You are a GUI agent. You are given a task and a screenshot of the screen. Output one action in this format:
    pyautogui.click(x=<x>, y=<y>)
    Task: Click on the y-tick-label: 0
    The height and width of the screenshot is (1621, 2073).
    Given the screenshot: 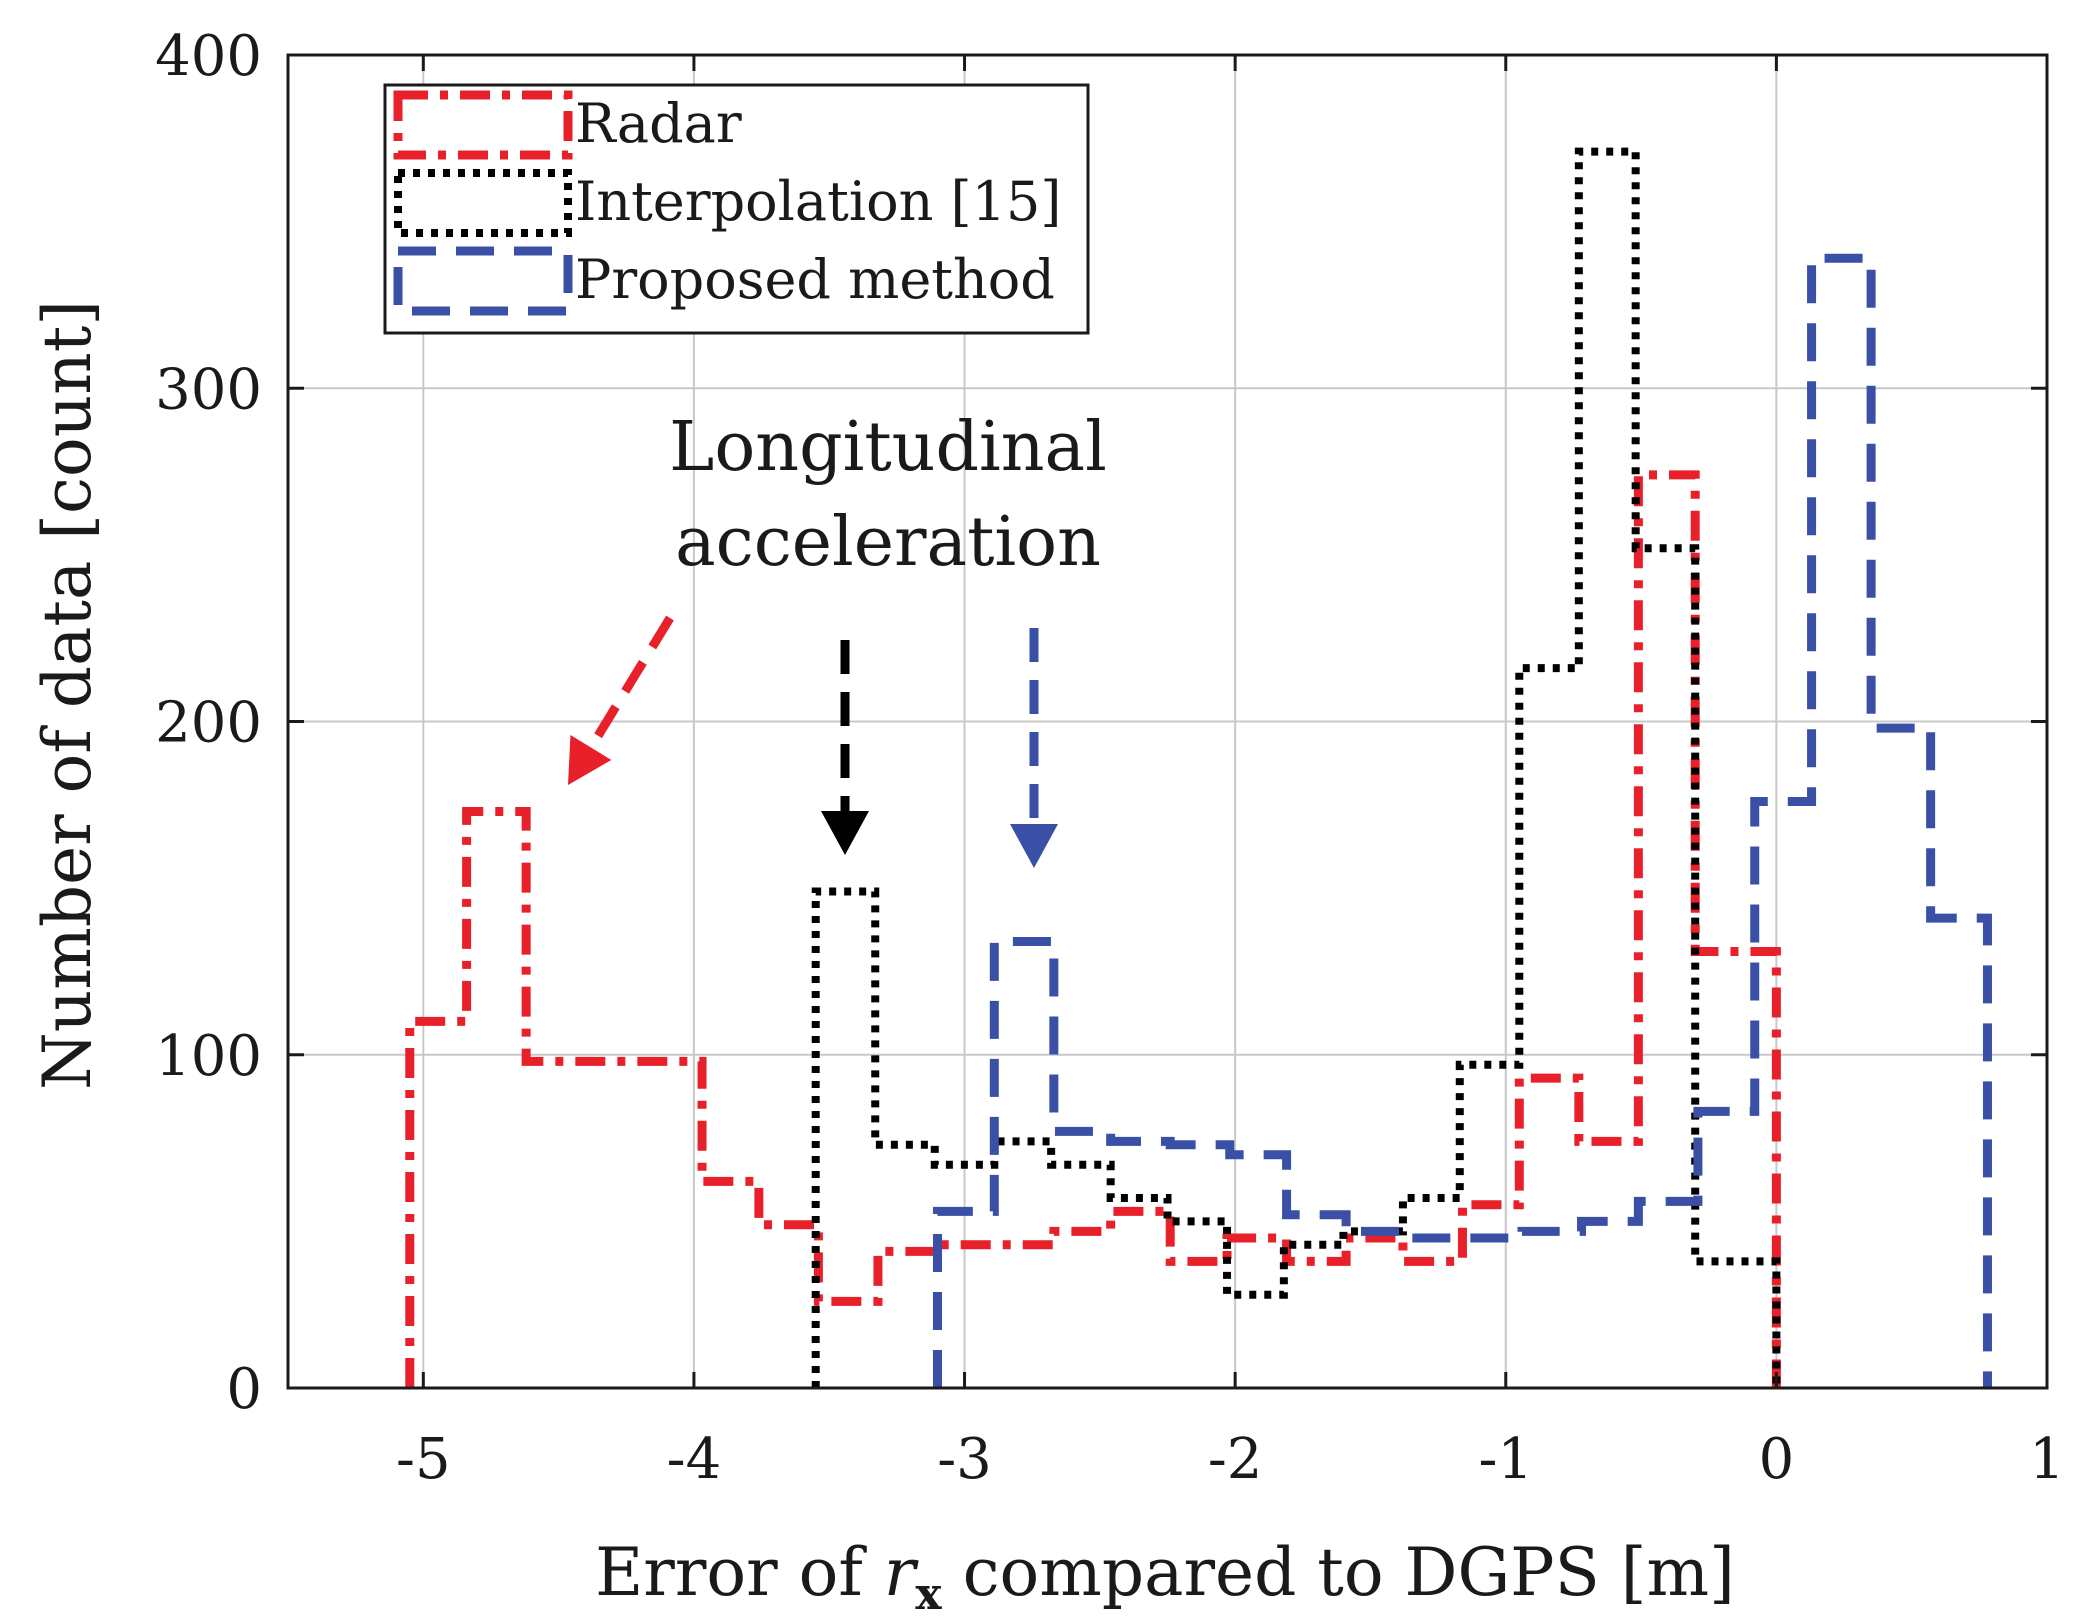 What is the action you would take?
    pyautogui.click(x=244, y=1389)
    